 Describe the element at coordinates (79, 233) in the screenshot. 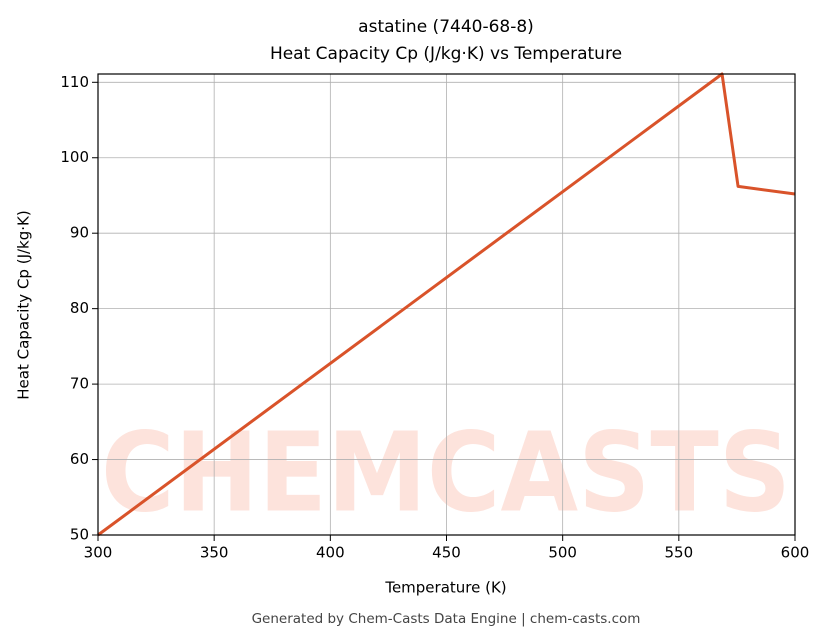

I see `y-tick-label: 90` at that location.